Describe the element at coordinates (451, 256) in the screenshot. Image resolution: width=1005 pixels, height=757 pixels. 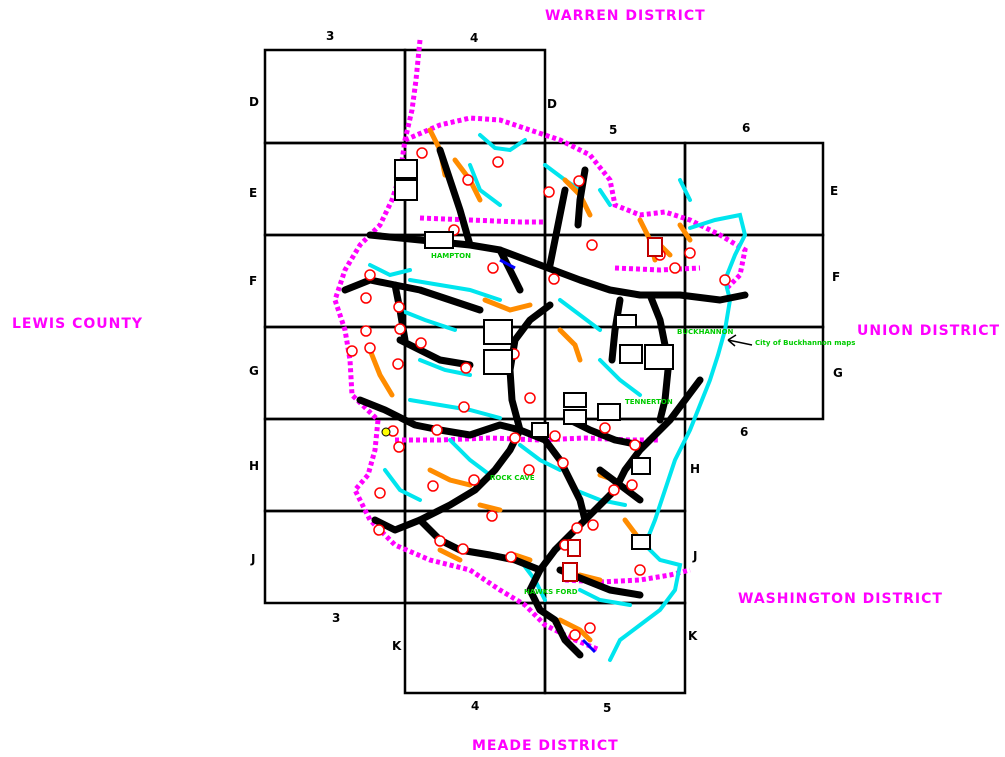
I see `place-hampton: HAMPTON` at that location.